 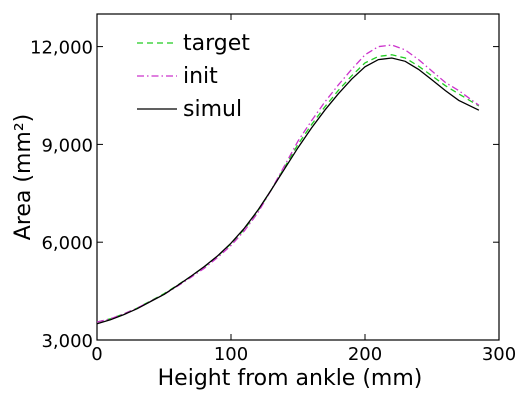 What do you see at coordinates (212, 109) in the screenshot?
I see `legend-label-simul: simul` at bounding box center [212, 109].